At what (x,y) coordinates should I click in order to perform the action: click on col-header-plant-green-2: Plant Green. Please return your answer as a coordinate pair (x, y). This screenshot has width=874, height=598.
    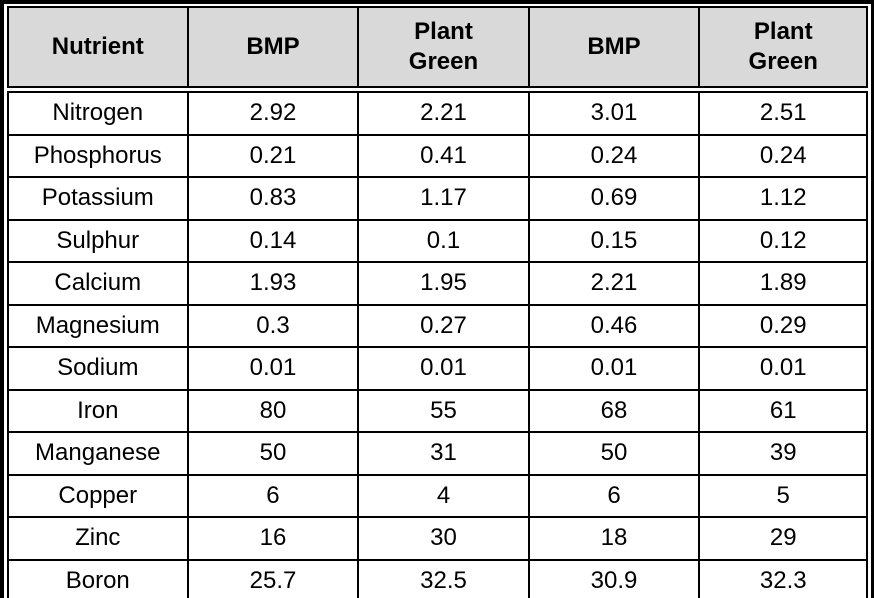
    Looking at the image, I should click on (783, 49).